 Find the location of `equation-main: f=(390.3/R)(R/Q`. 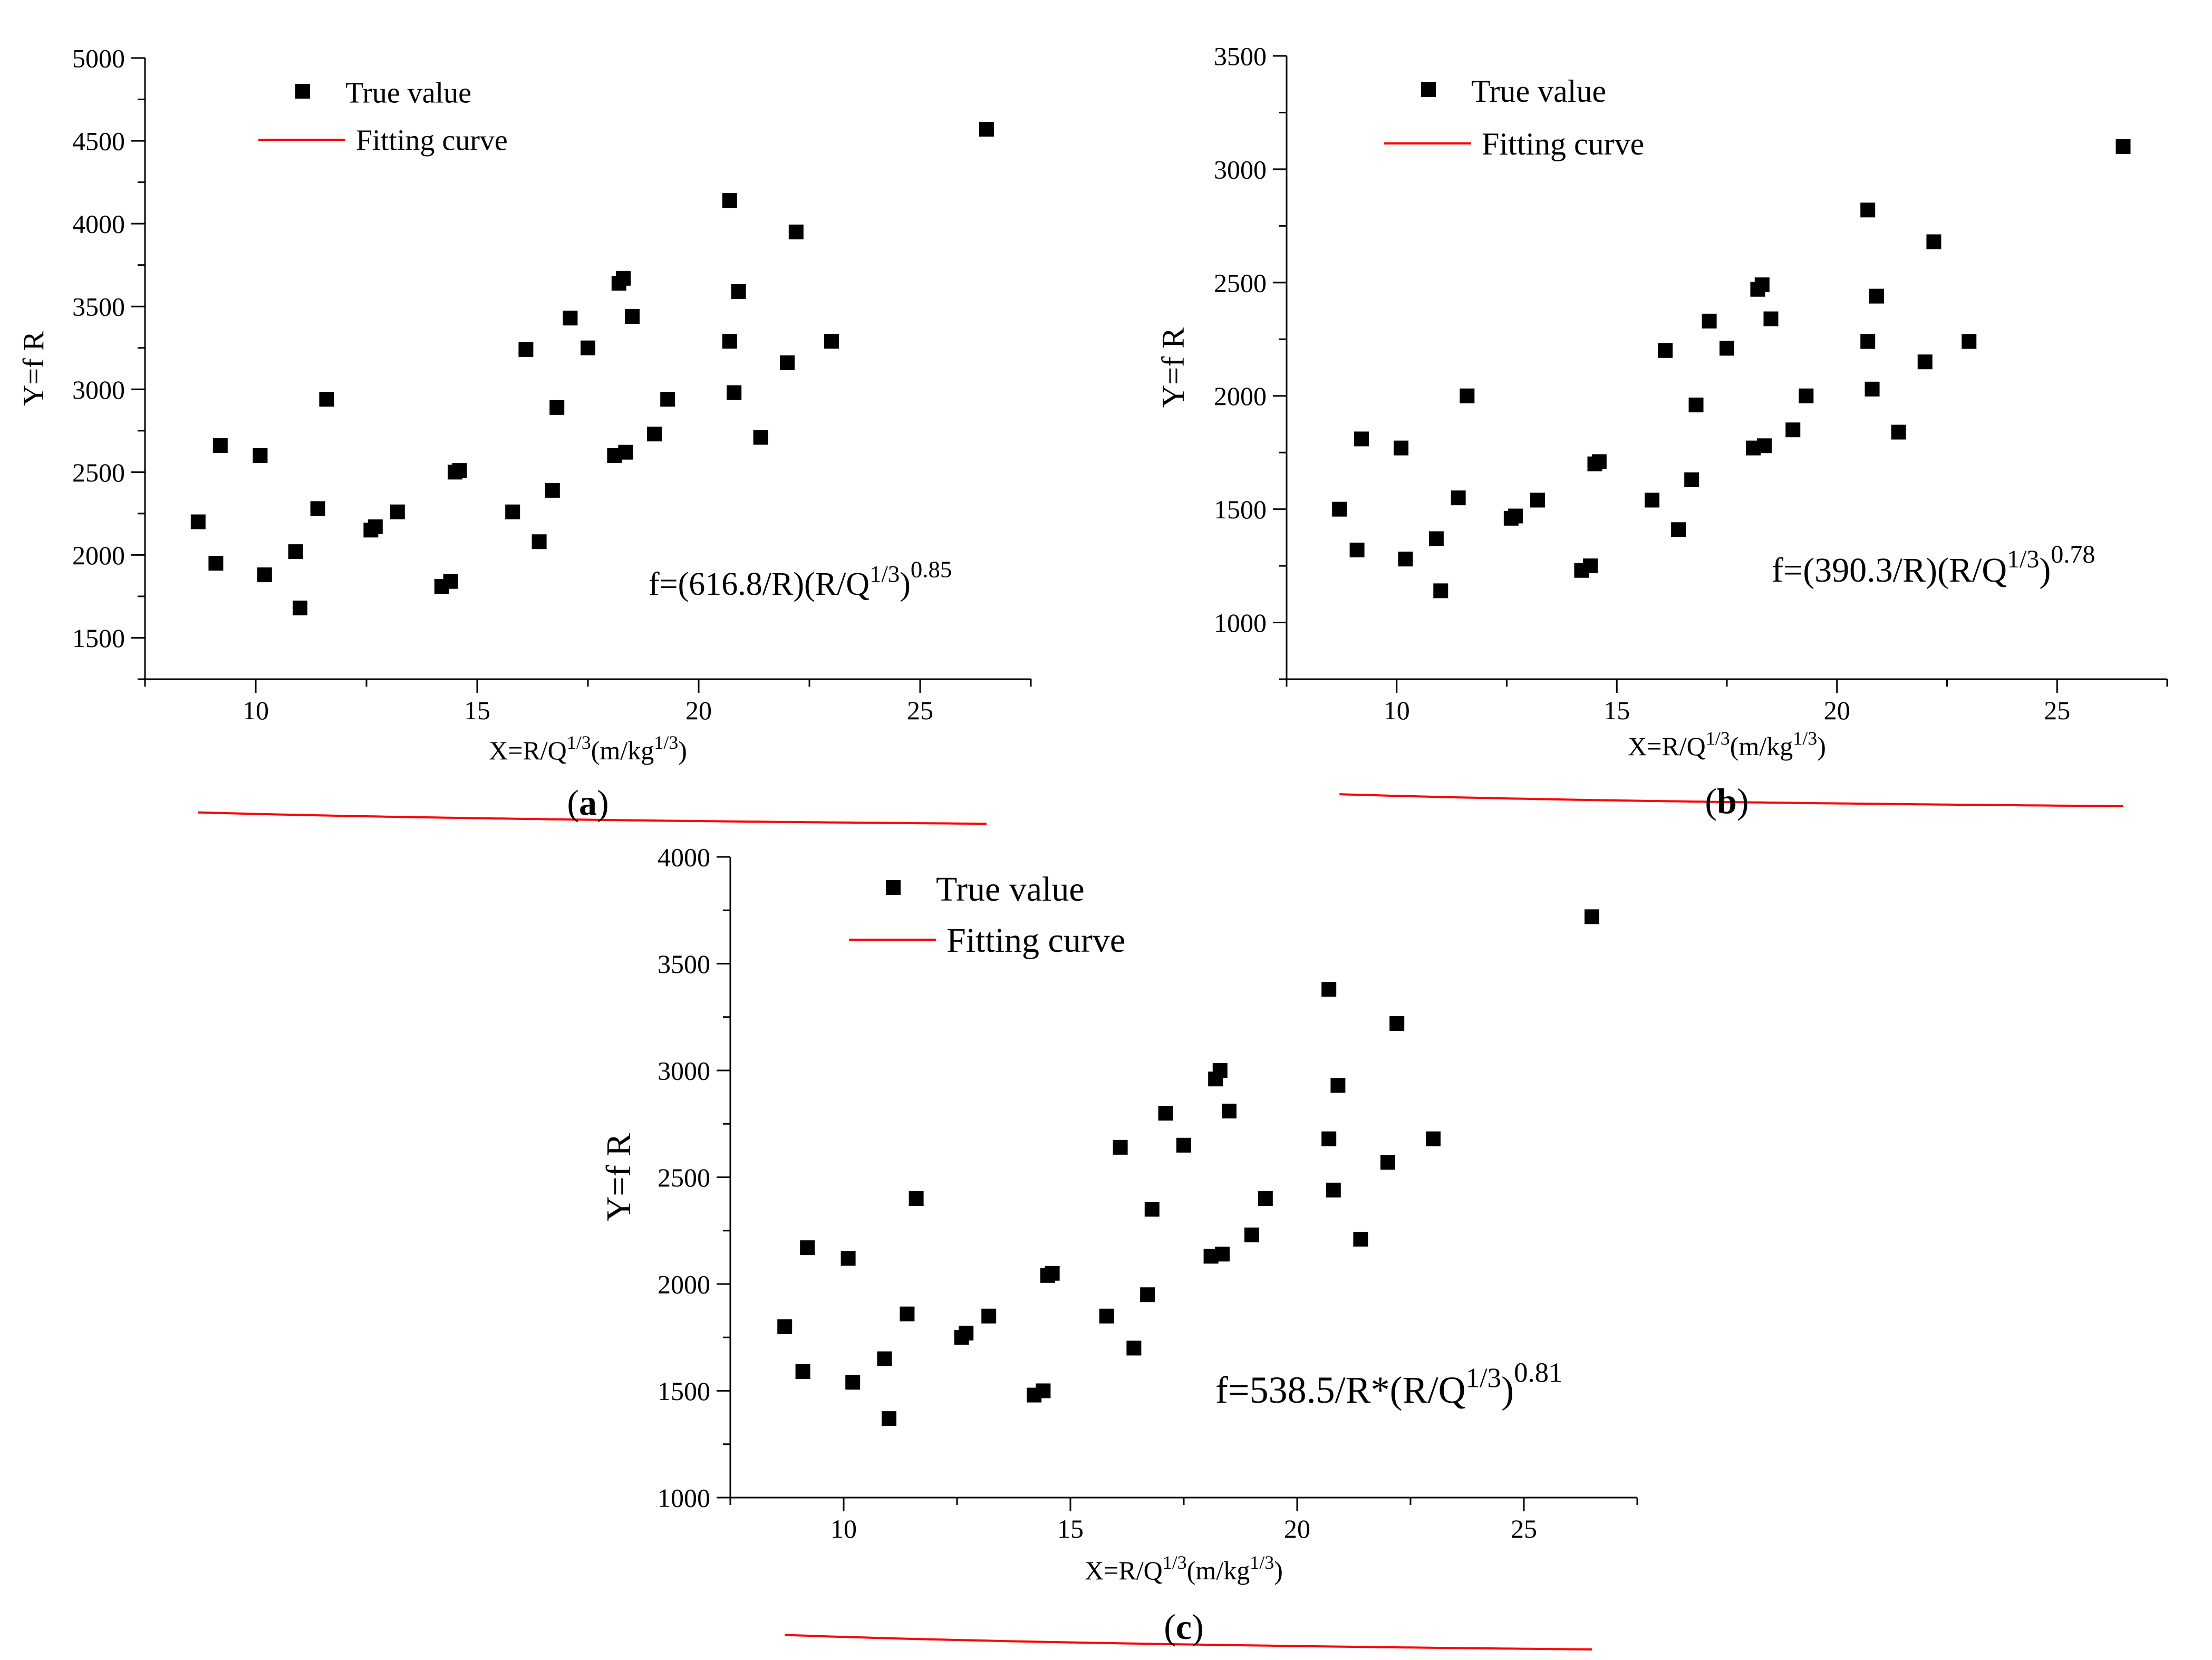

equation-main: f=(390.3/R)(R/Q is located at coordinates (1889, 570).